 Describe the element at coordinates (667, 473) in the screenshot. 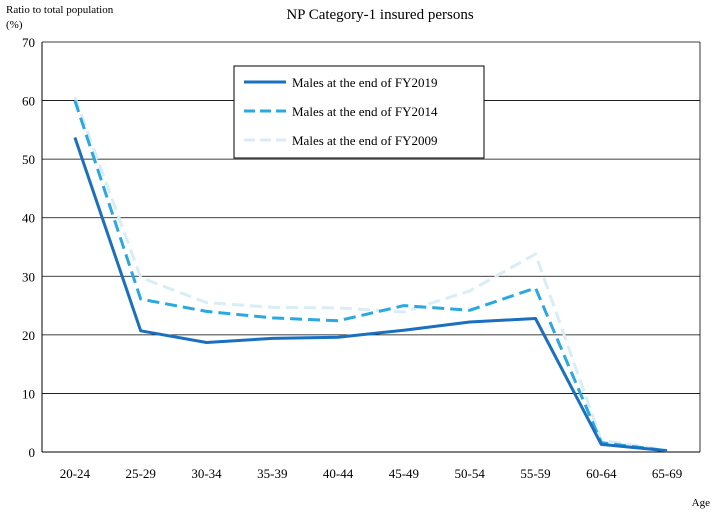

I see `x-tick-label: 65-69` at that location.